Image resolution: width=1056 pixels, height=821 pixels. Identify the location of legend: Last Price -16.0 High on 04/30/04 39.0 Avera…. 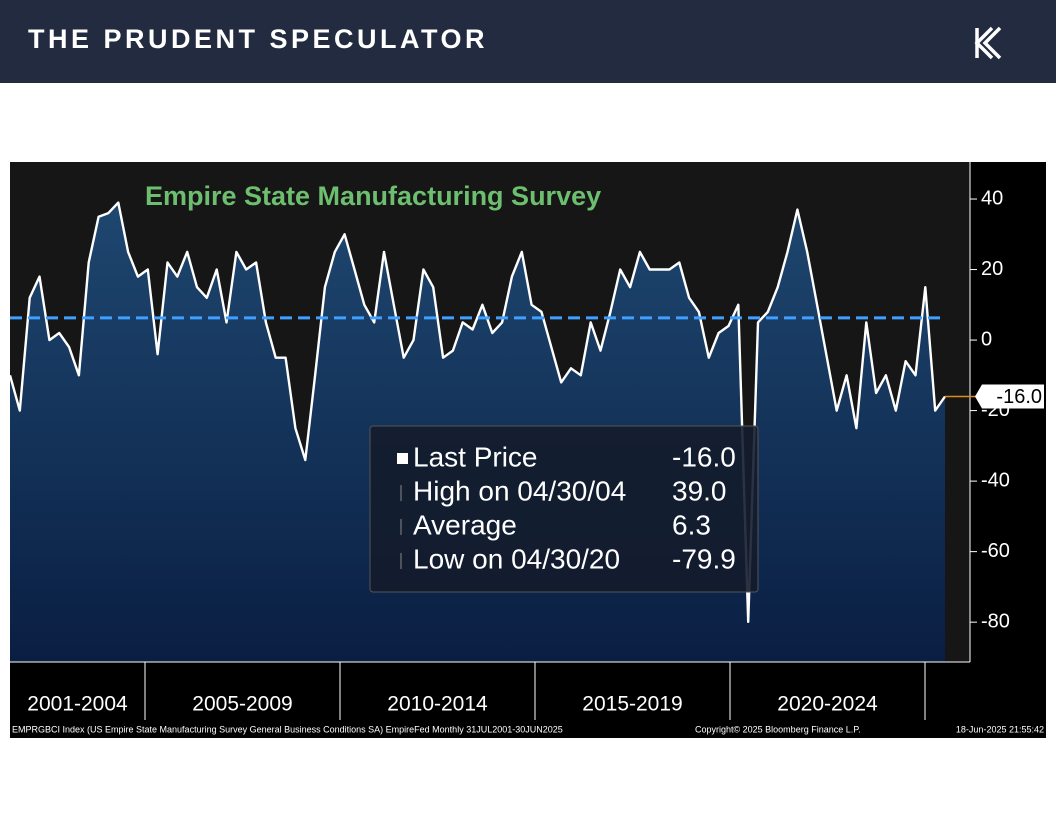
(564, 509).